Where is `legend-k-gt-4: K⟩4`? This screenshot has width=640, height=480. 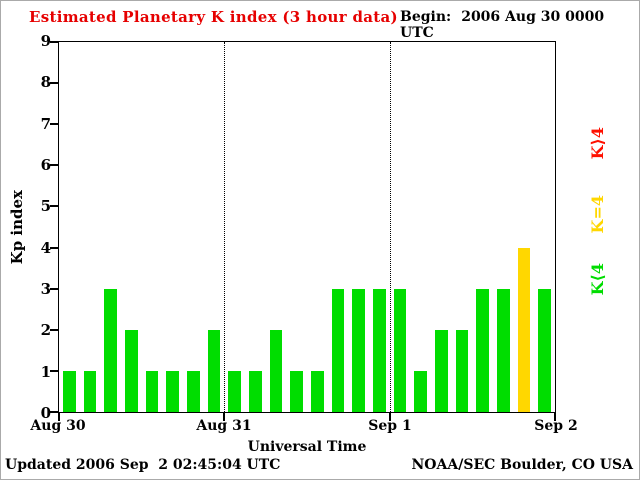
legend-k-gt-4: K⟩4 is located at coordinates (597, 143).